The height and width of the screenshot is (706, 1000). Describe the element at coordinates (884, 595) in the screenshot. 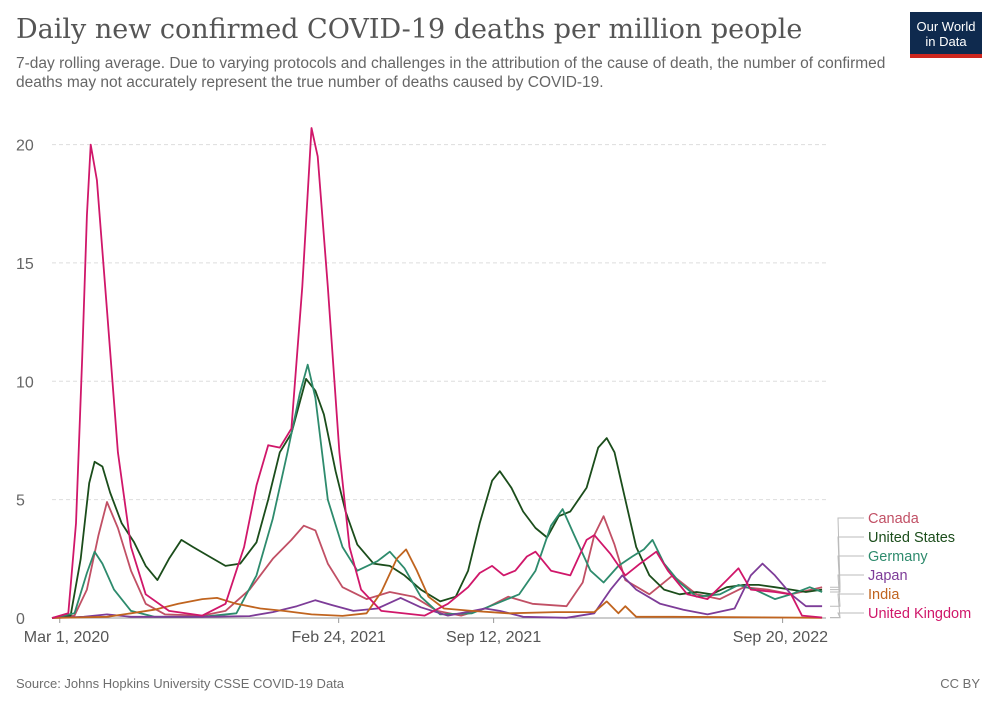

I see `legend-label-india: India` at that location.